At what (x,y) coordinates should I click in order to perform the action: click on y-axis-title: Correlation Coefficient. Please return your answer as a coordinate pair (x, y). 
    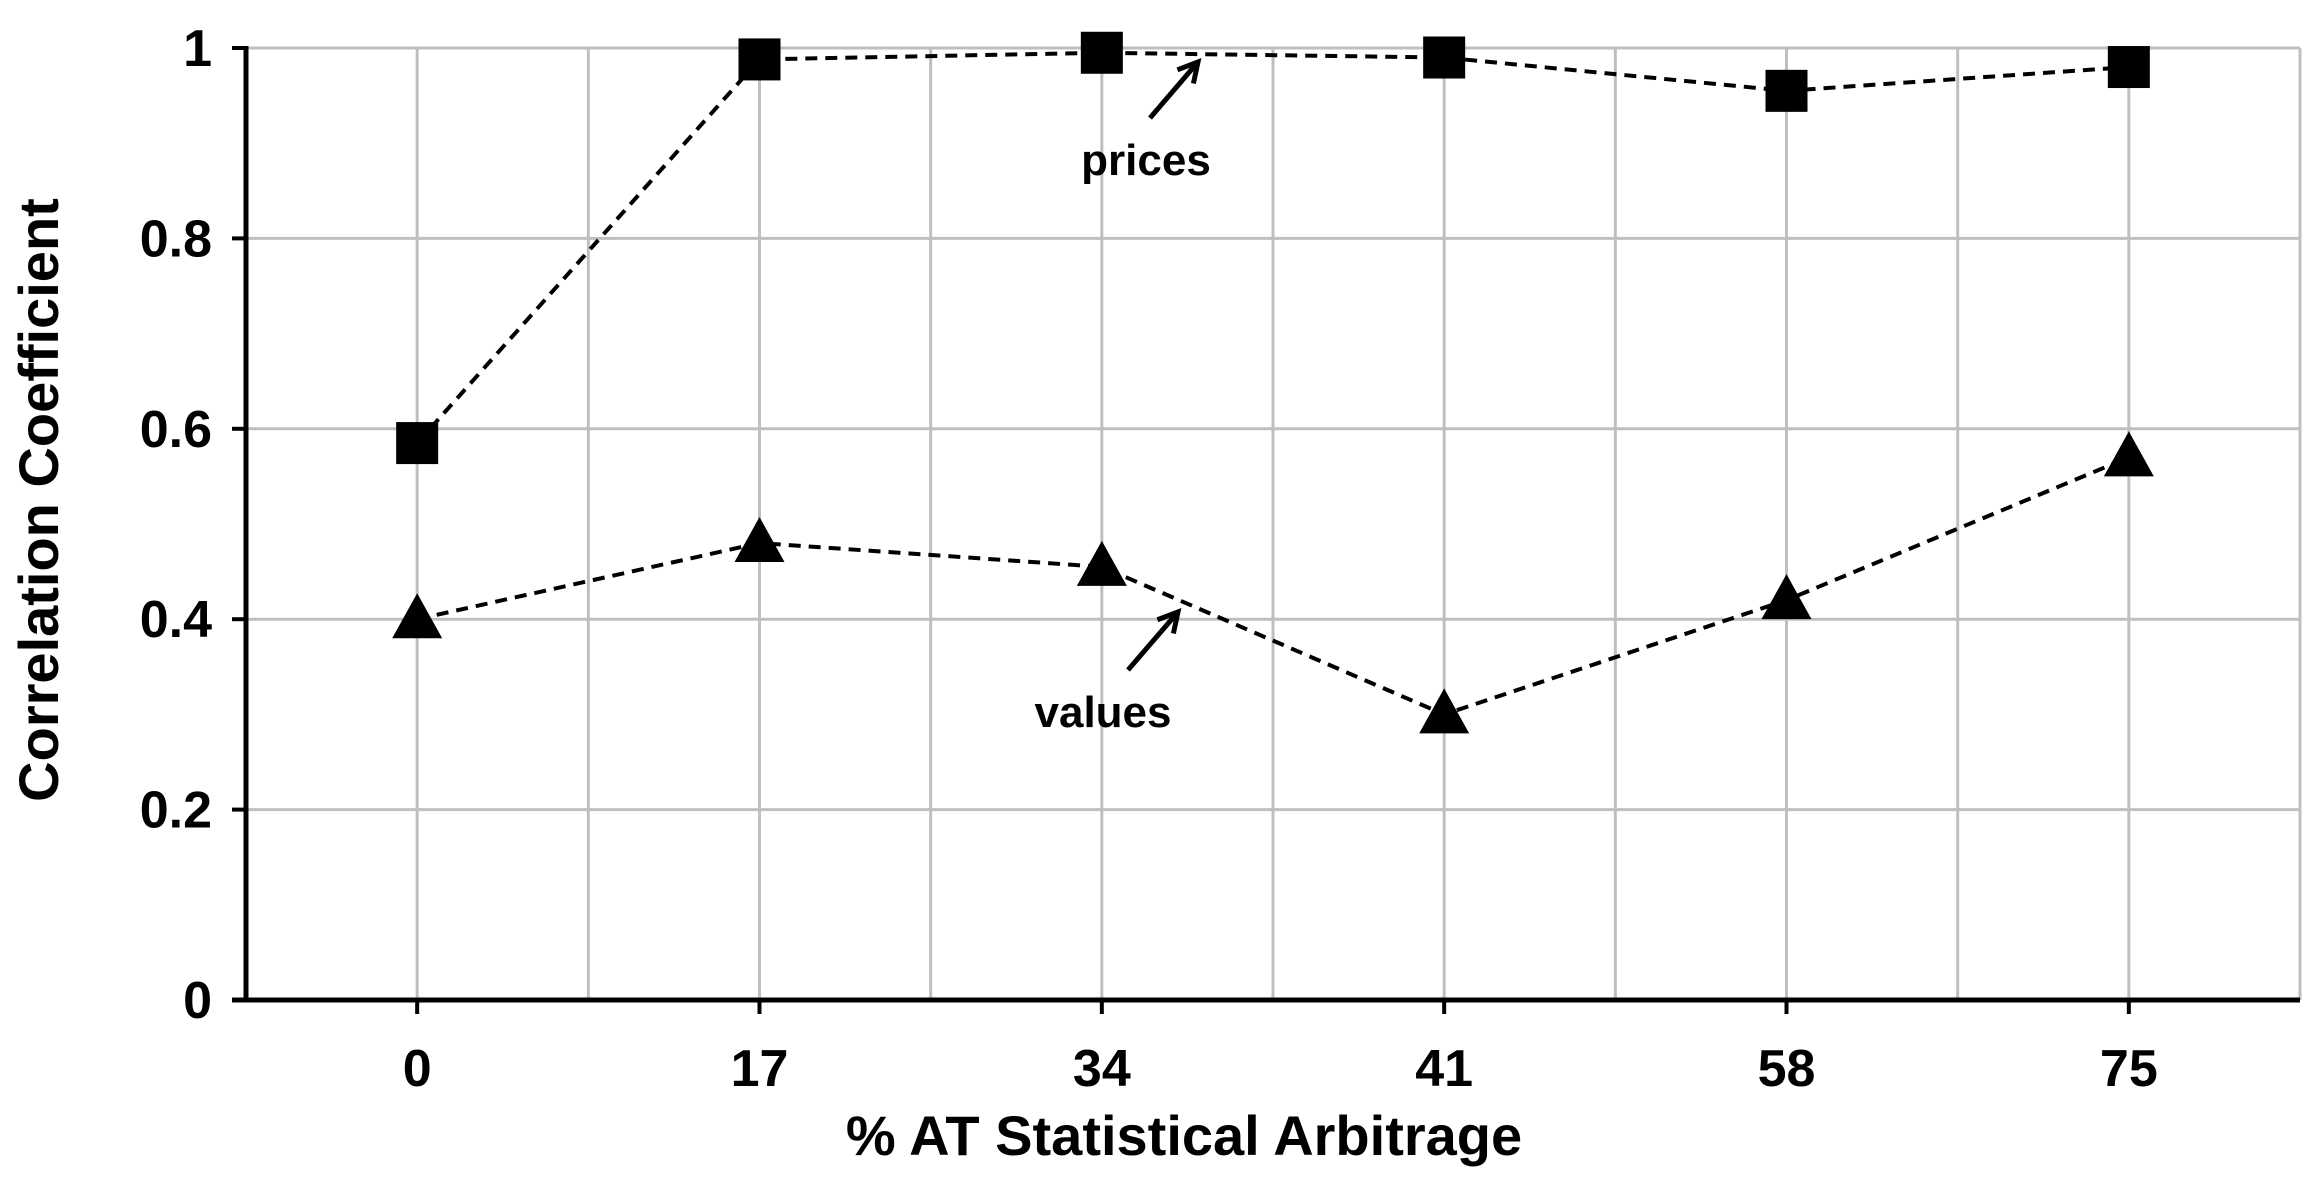
    Looking at the image, I should click on (38, 500).